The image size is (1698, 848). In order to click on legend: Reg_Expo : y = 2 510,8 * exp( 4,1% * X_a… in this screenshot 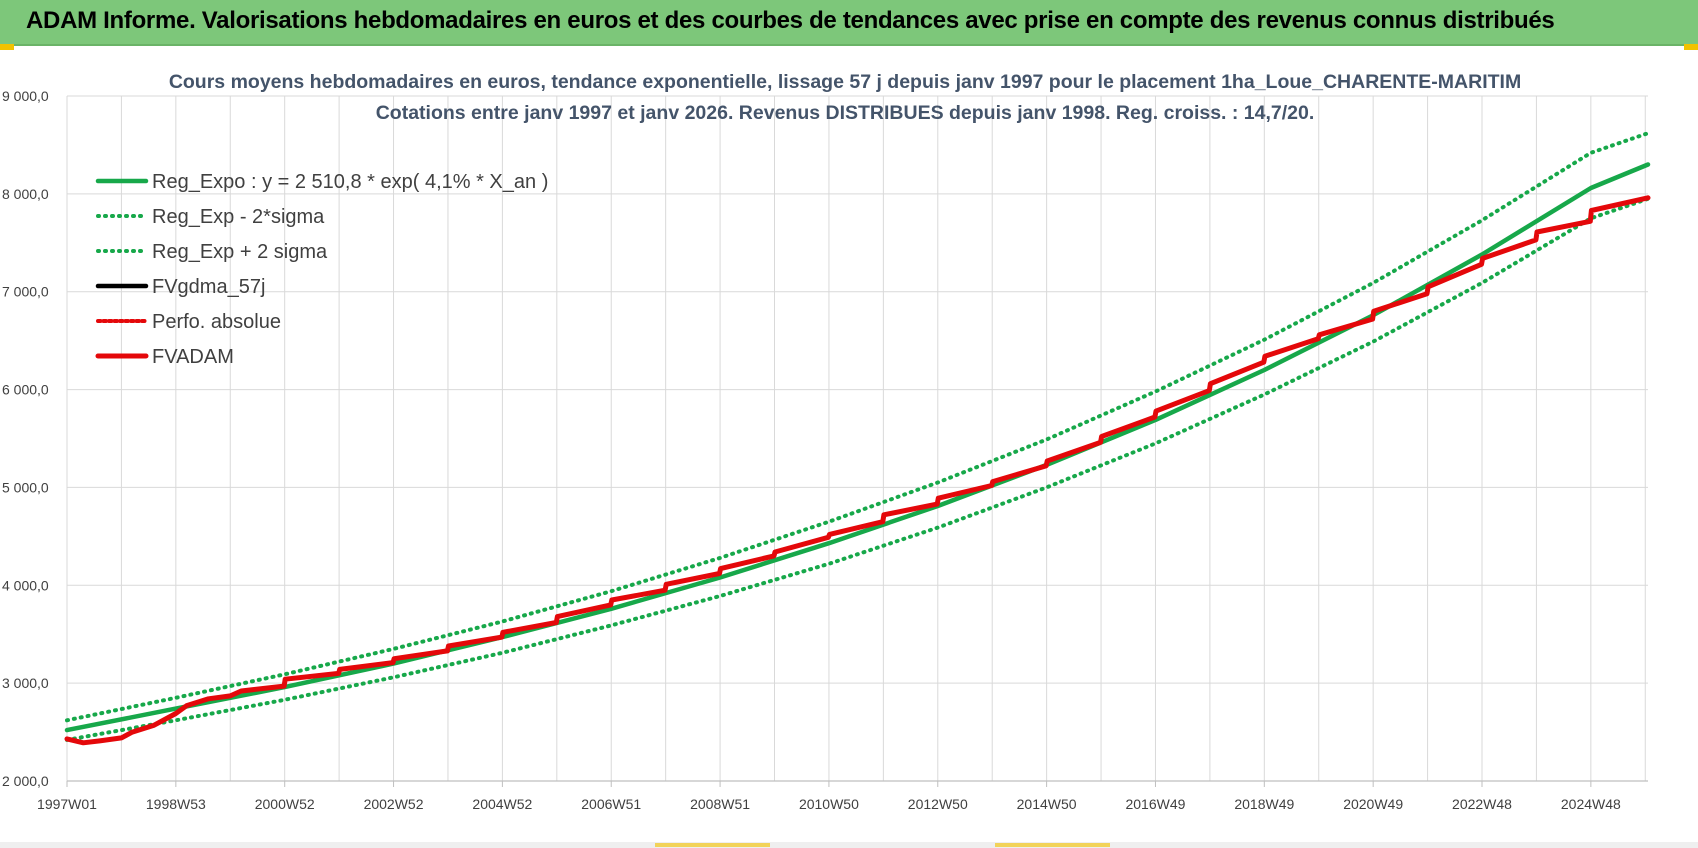, I will do `click(321, 269)`.